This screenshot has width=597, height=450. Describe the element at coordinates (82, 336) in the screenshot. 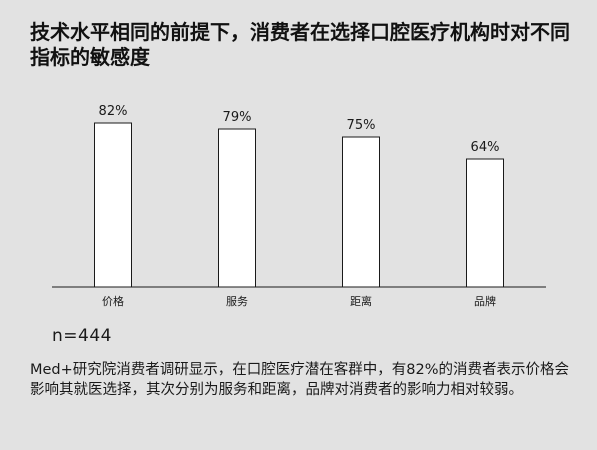

I see `sample-size: n=444` at that location.